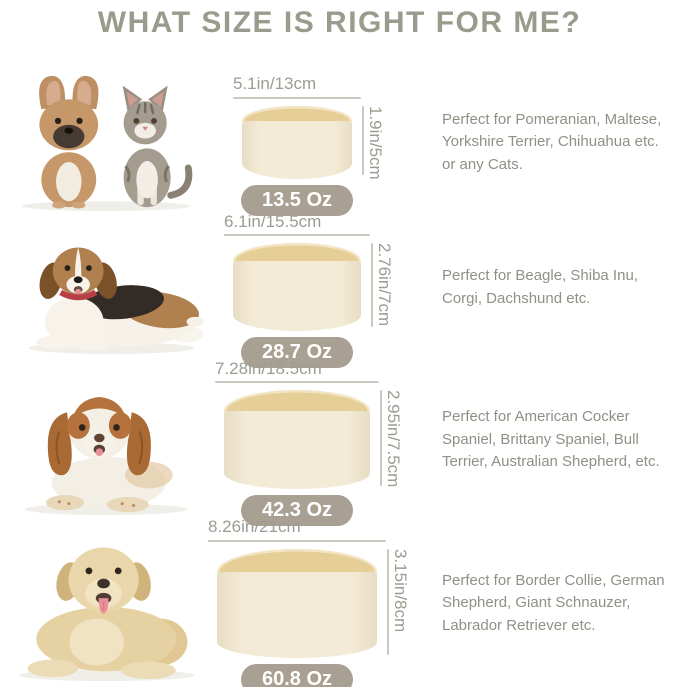 The image size is (679, 687). Describe the element at coordinates (297, 511) in the screenshot. I see `capacity-badge: 42.3 Oz` at that location.